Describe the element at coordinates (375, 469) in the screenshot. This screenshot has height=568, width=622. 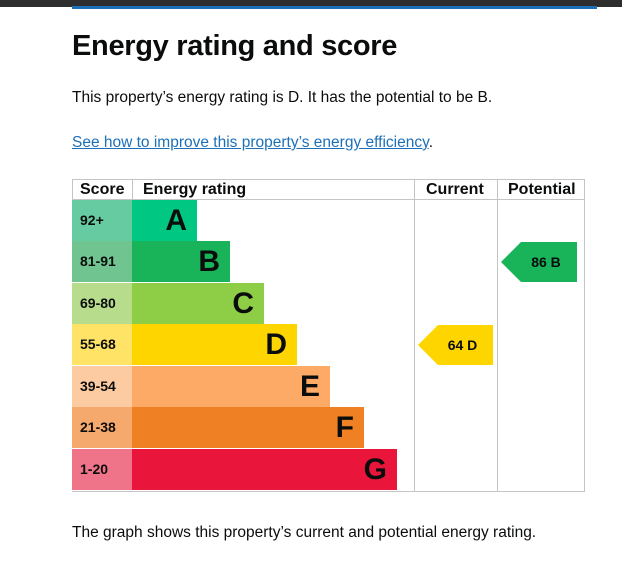
I see `rating-letter-g: G` at that location.